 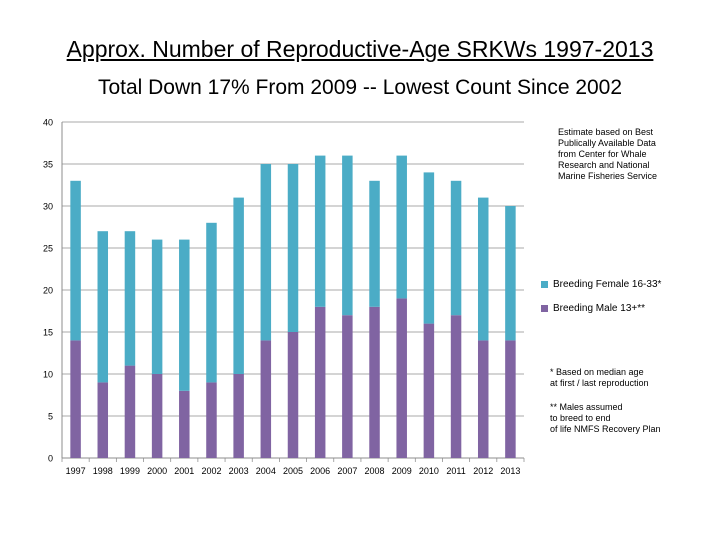 I want to click on legend-item-male: Breeding Male 13+**, so click(x=593, y=308).